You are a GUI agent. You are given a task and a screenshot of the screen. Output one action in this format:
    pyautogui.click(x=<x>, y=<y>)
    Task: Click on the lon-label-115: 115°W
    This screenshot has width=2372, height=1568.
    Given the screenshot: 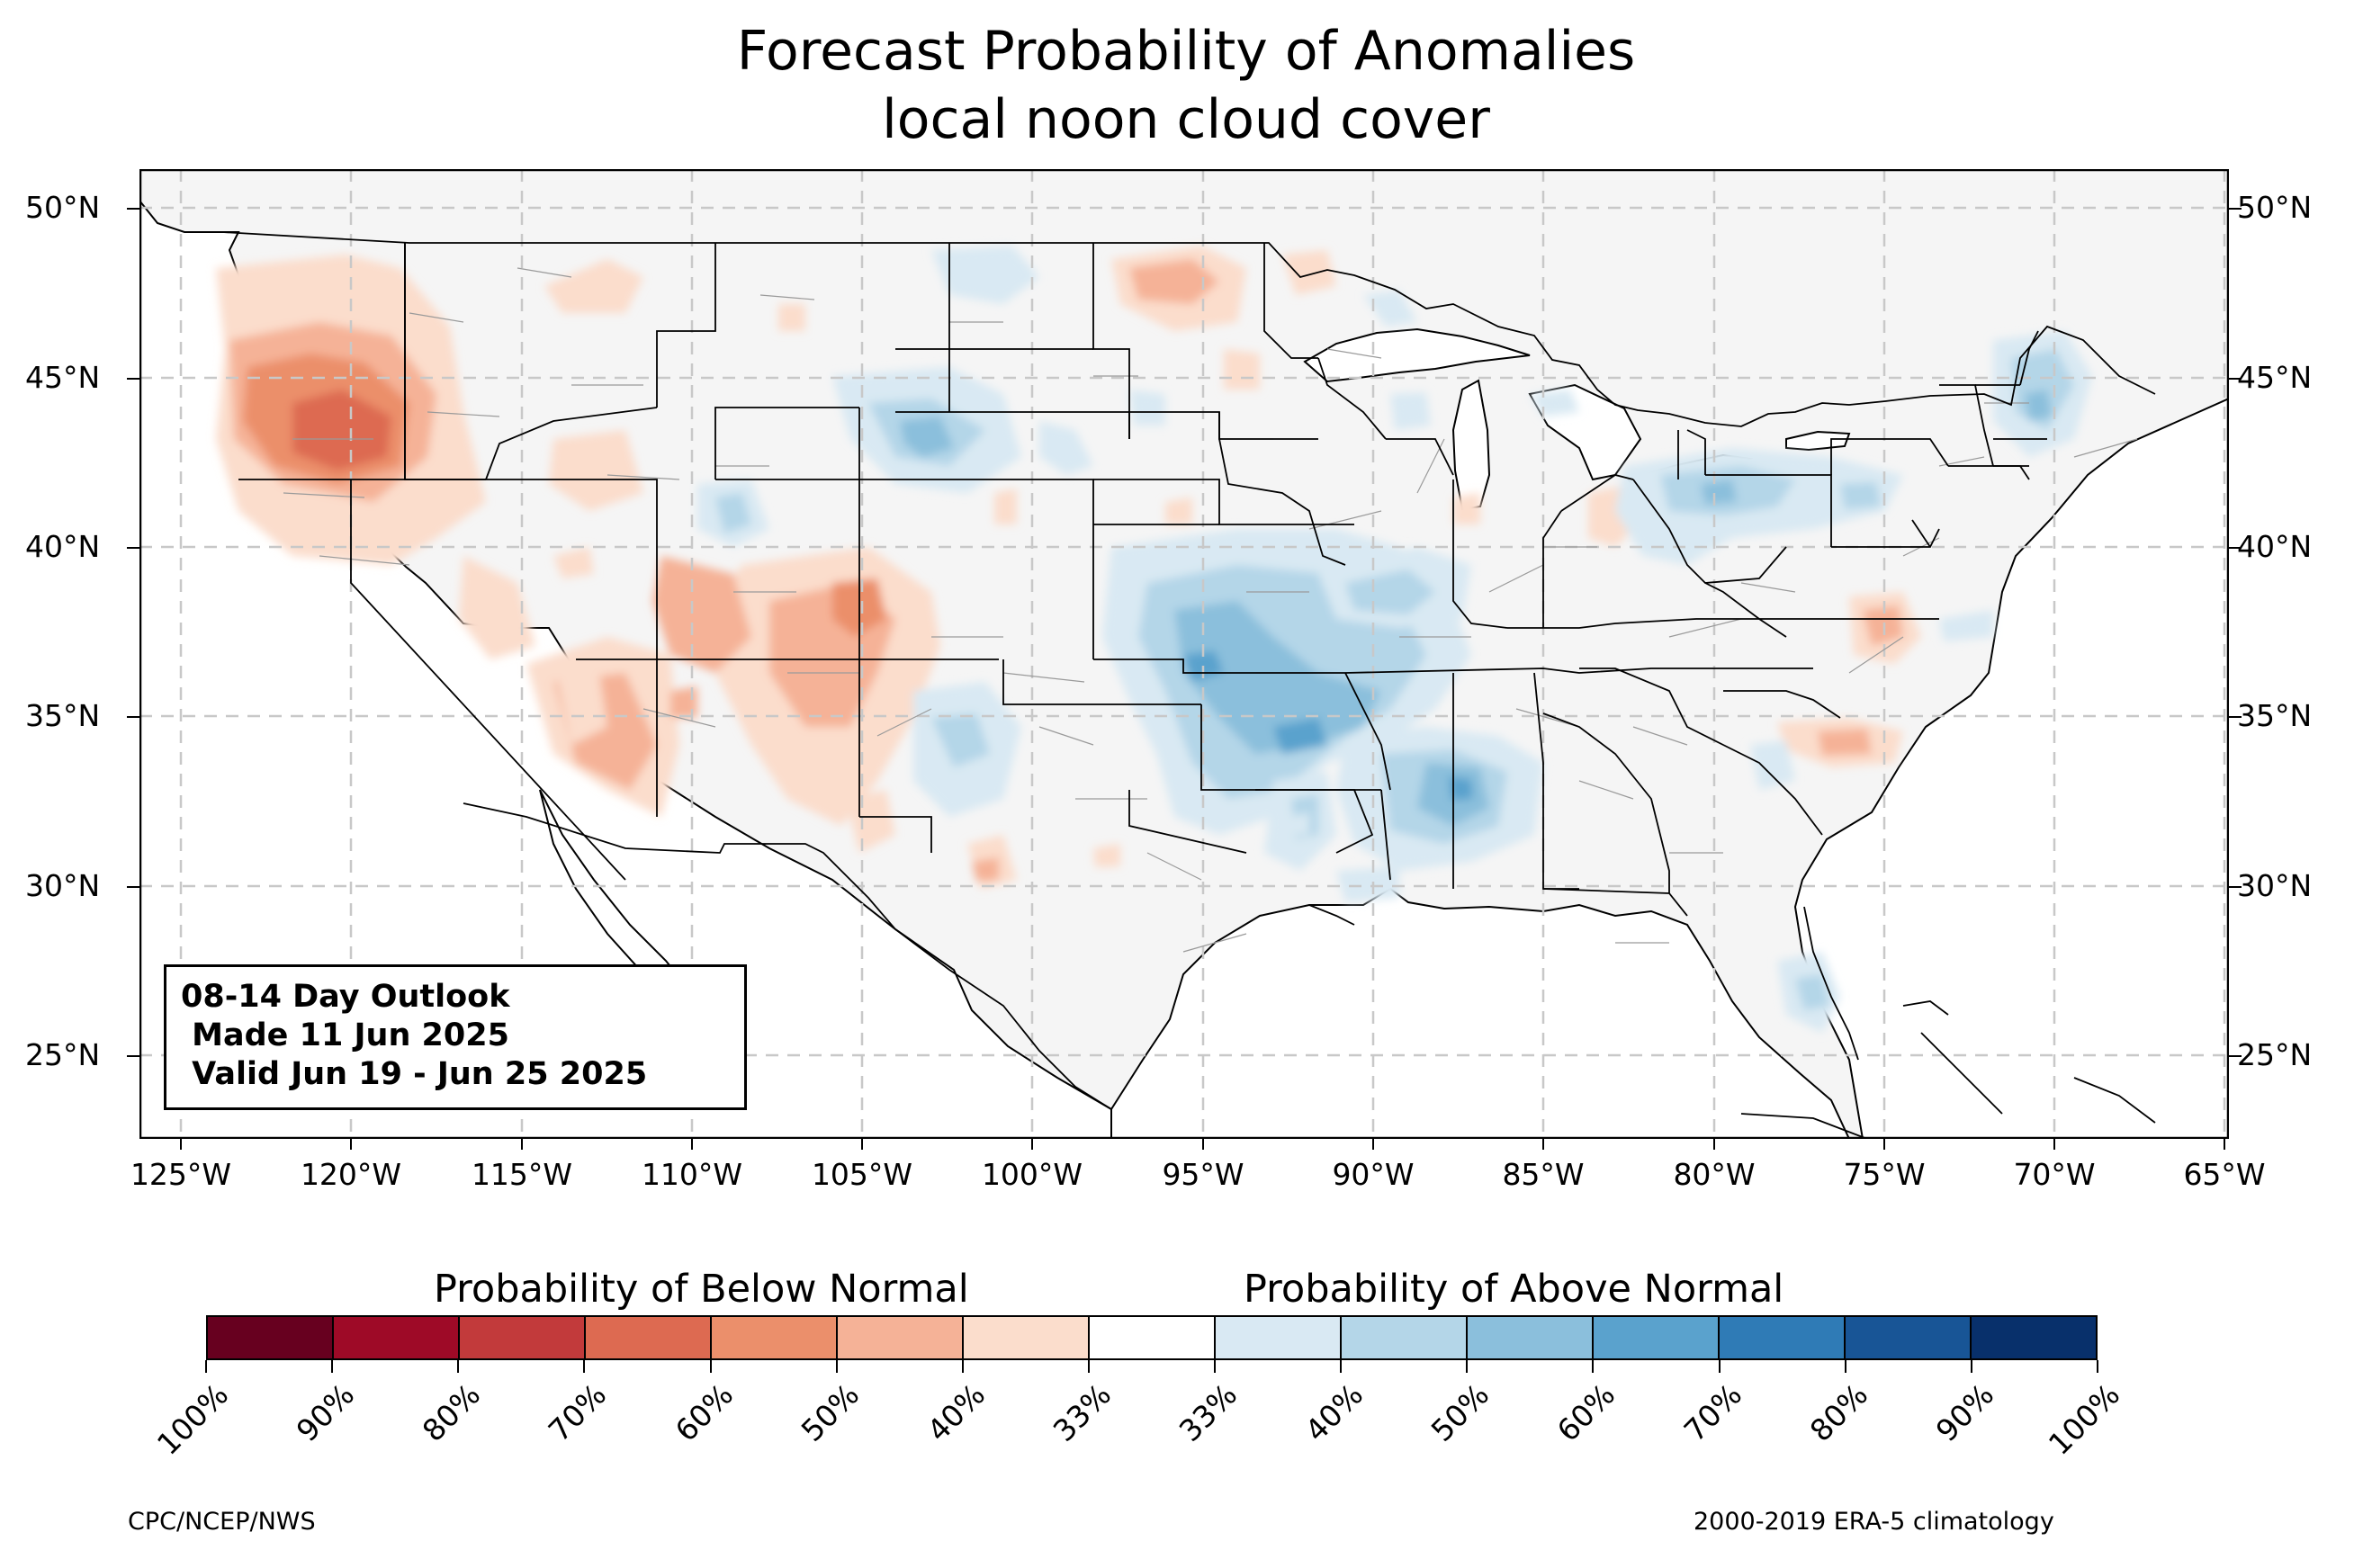 What is the action you would take?
    pyautogui.click(x=522, y=1174)
    